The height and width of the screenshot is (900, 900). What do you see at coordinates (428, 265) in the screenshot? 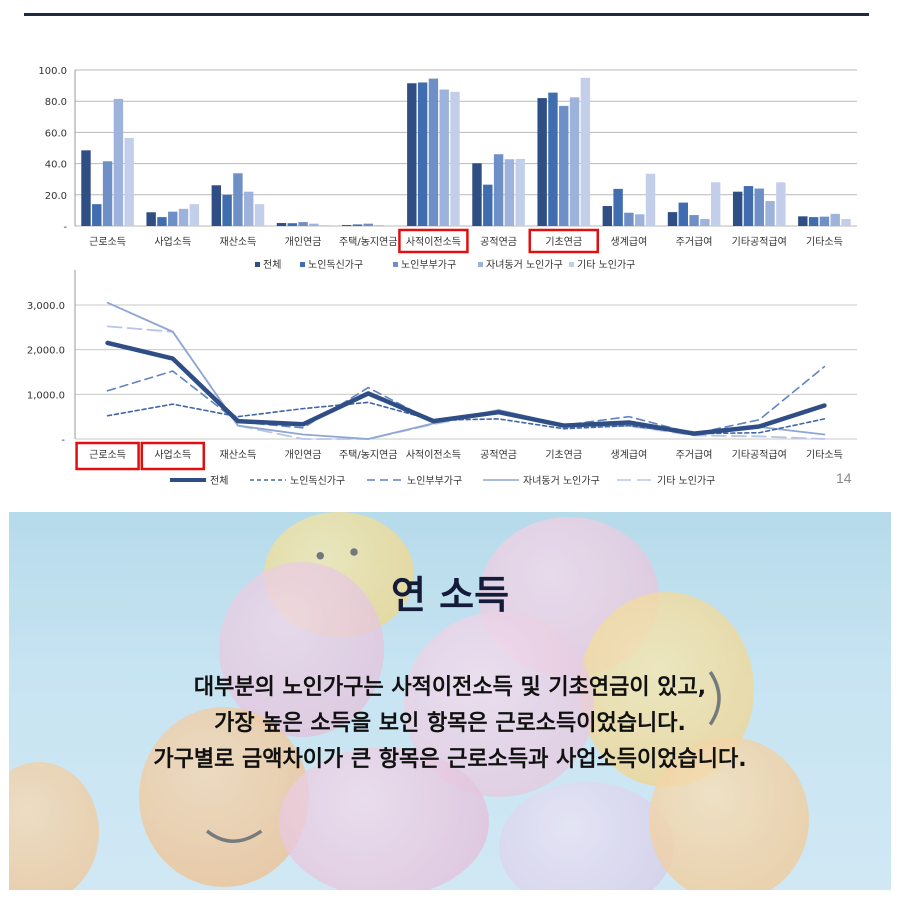
I see `legend-label: 노인부부가구` at bounding box center [428, 265].